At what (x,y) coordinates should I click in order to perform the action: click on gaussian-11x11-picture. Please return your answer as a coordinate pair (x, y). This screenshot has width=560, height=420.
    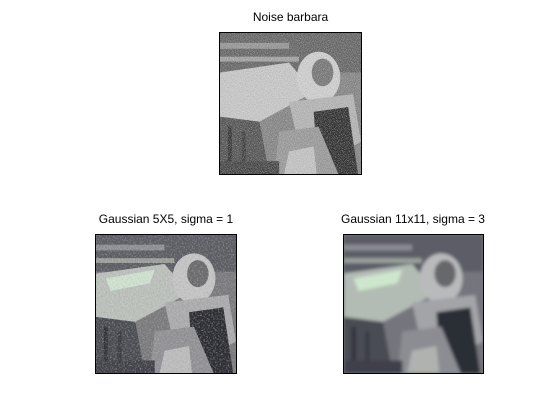
    Looking at the image, I should click on (413, 304).